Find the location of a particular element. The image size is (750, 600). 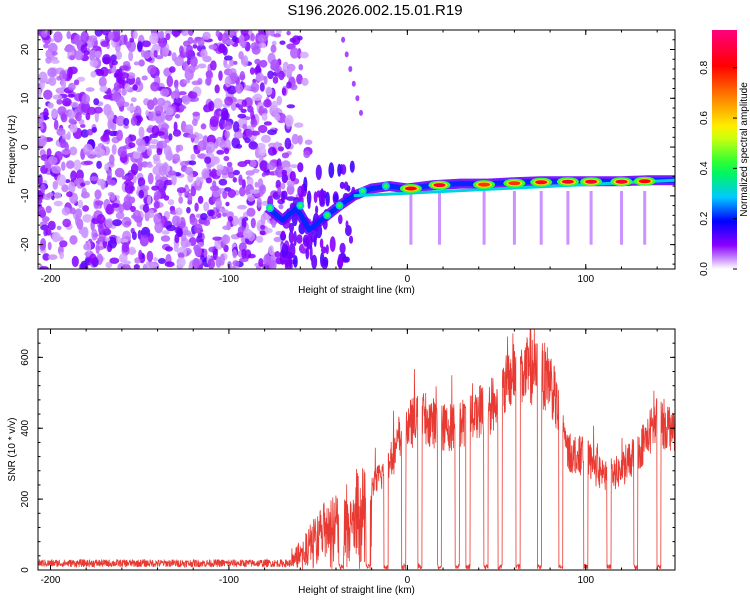

signal-streak is located at coordinates (621, 218).